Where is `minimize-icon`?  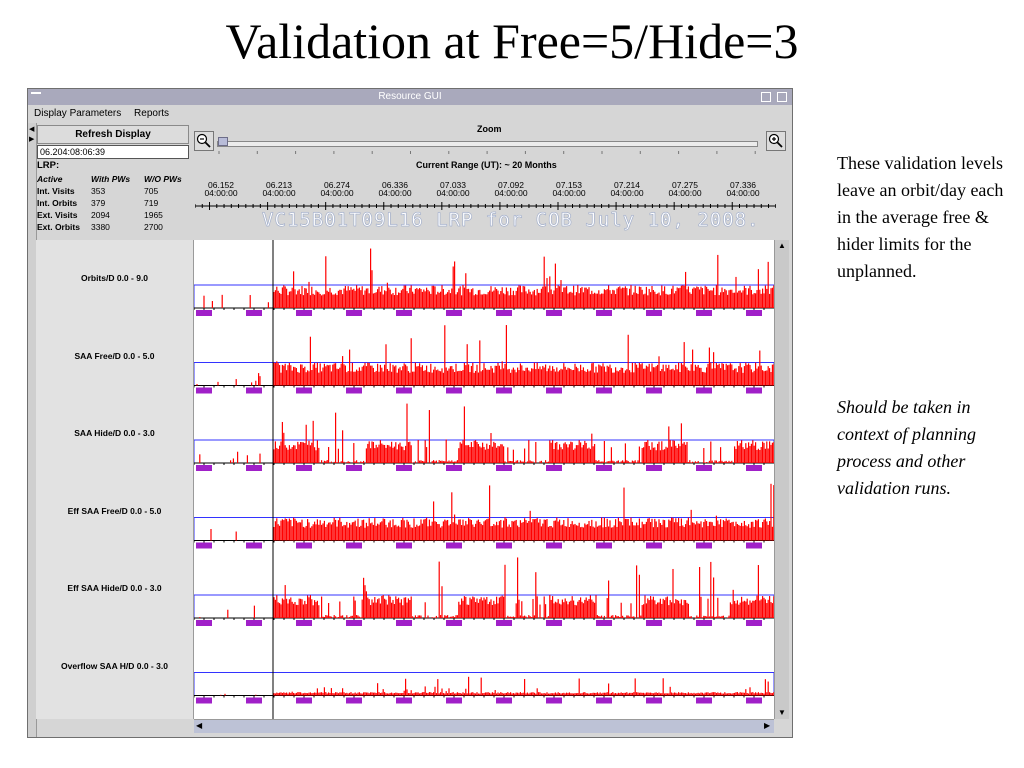
minimize-icon is located at coordinates (766, 97).